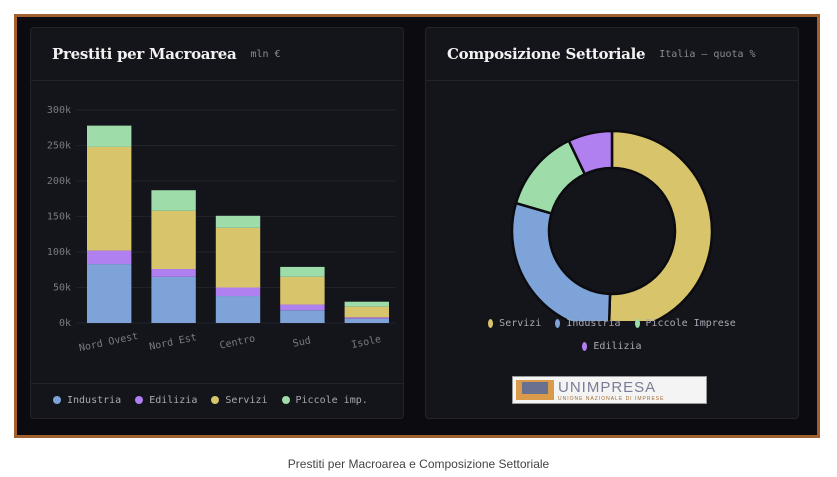 This screenshot has width=837, height=477. What do you see at coordinates (302, 342) in the screenshot?
I see `x-tick-label: Sud` at bounding box center [302, 342].